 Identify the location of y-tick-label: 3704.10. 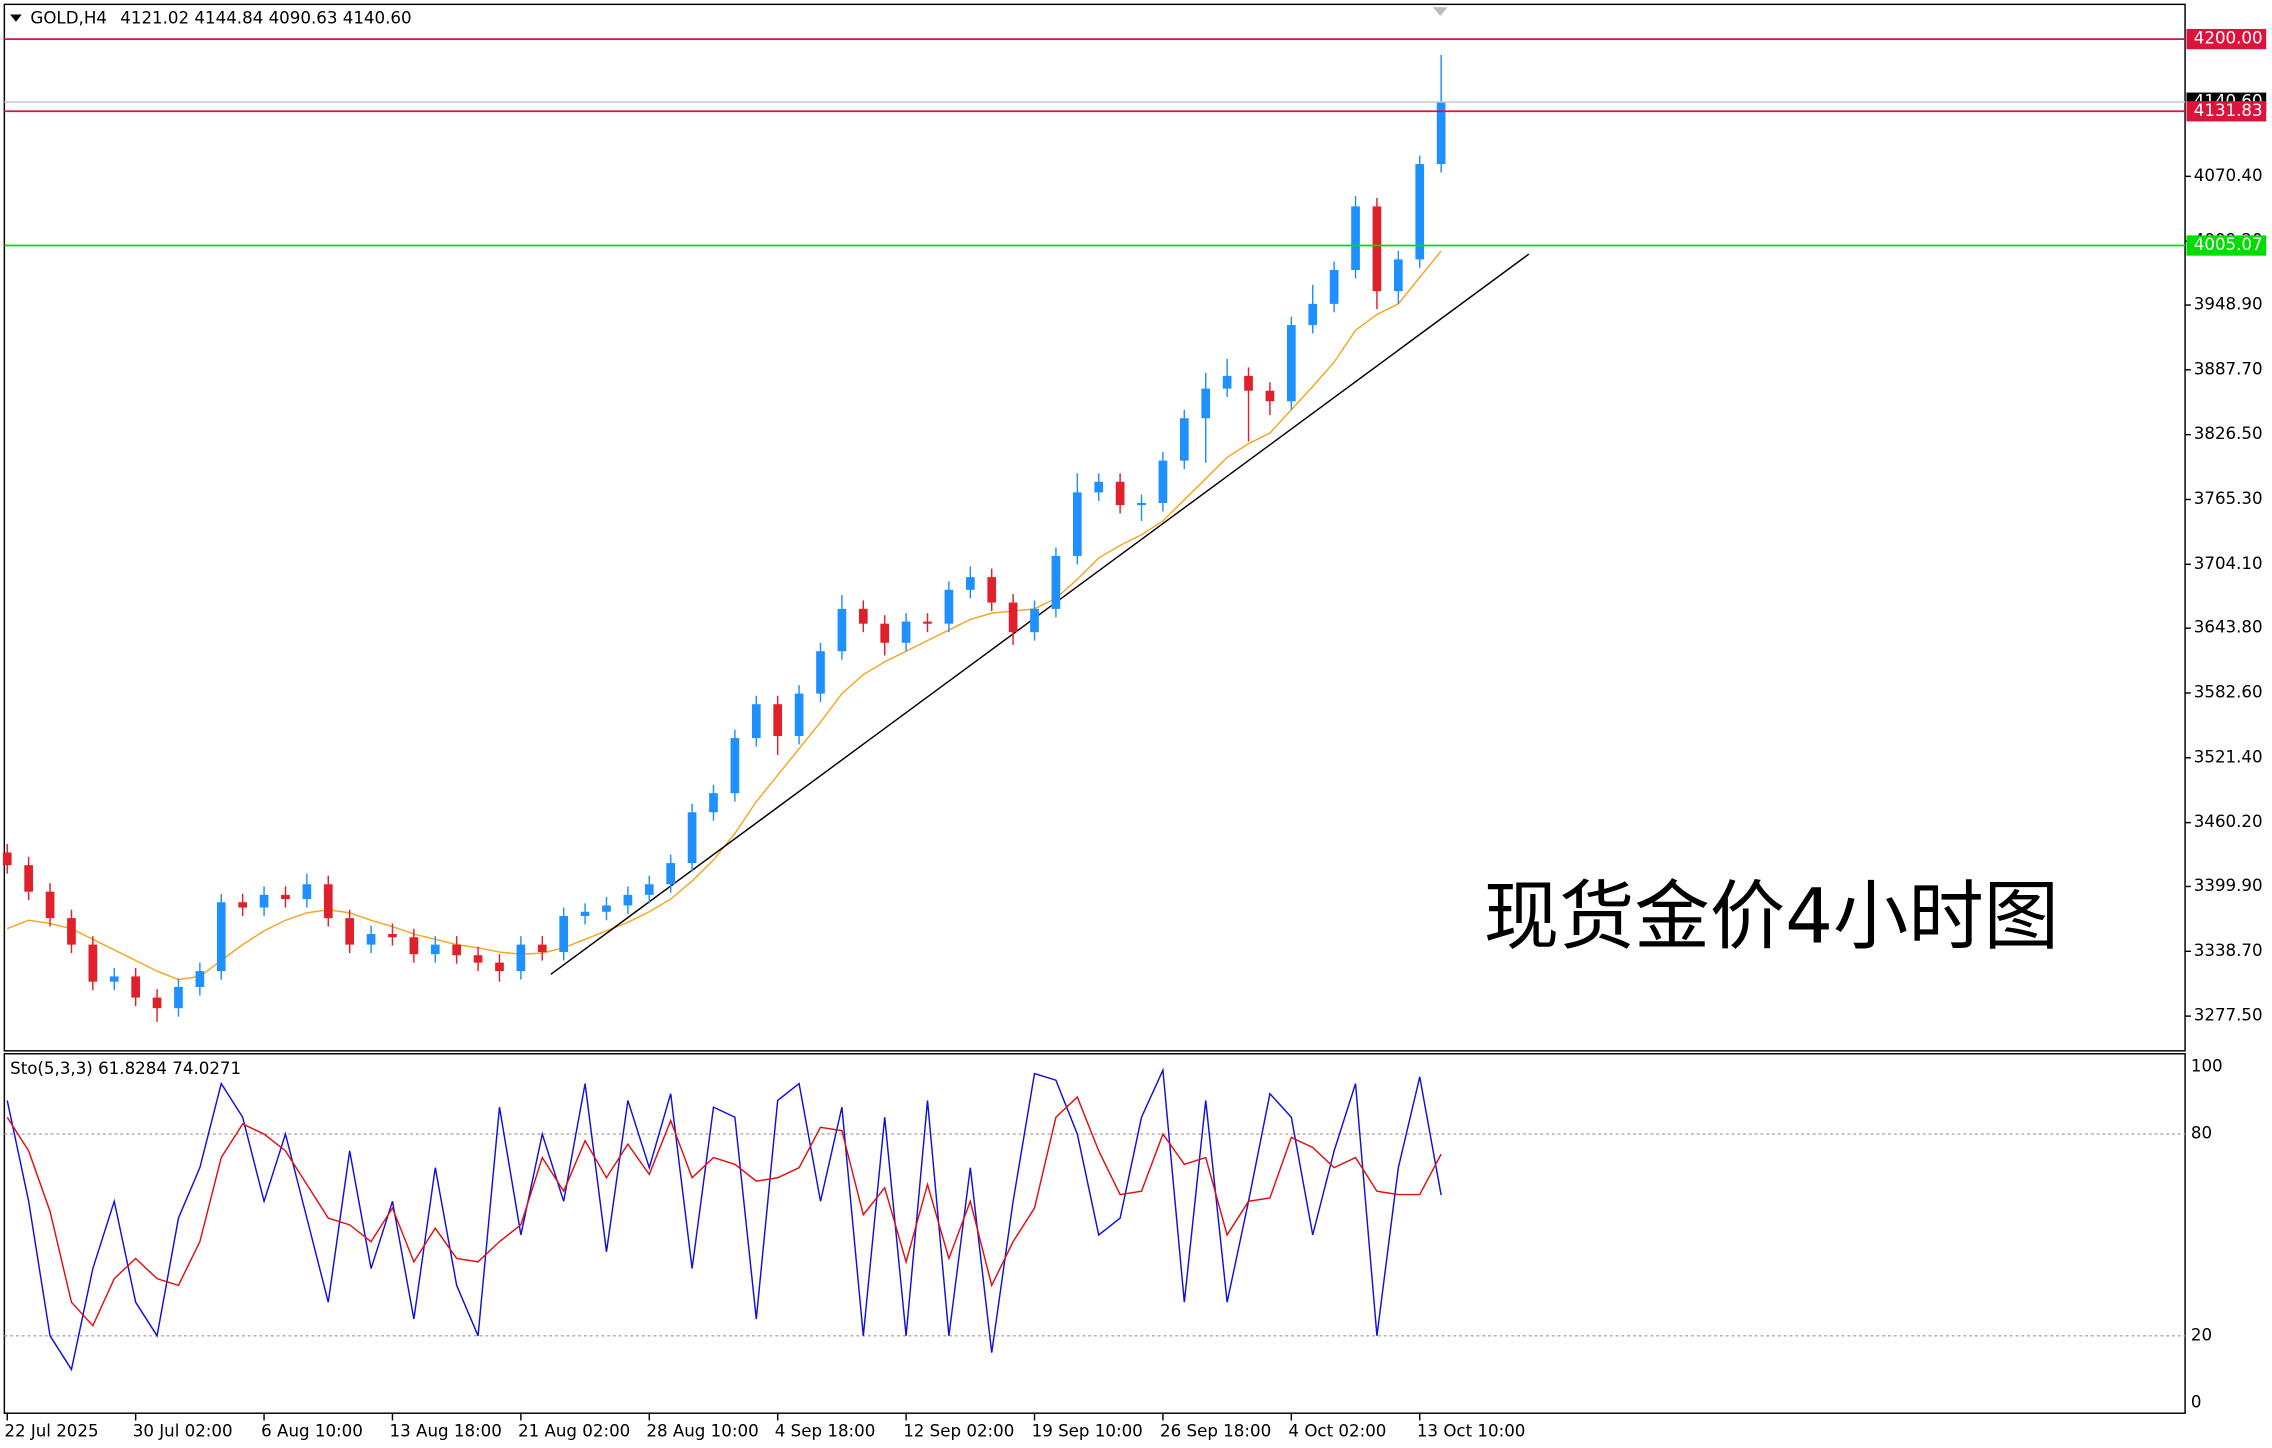
(2228, 563).